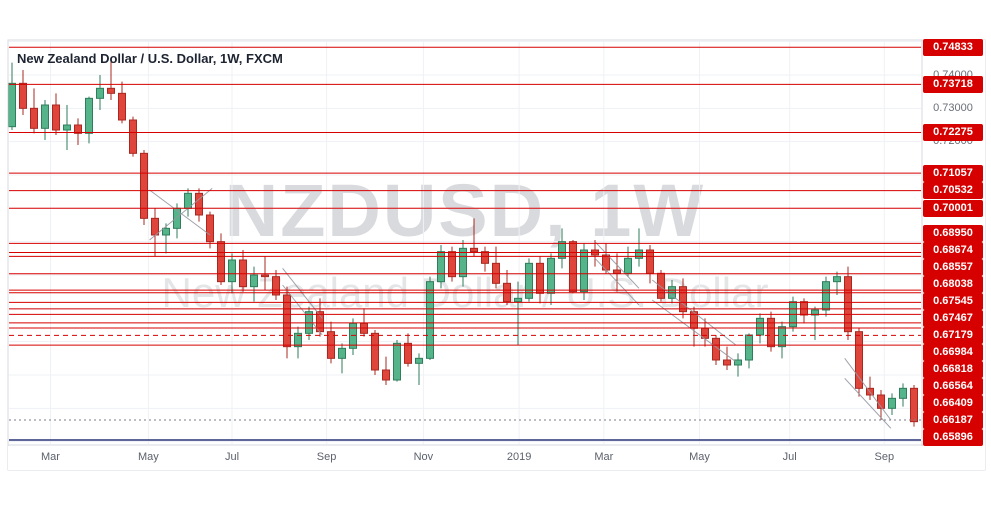 Image resolution: width=991 pixels, height=507 pixels. What do you see at coordinates (953, 267) in the screenshot?
I see `price-level-label: 0.68557` at bounding box center [953, 267].